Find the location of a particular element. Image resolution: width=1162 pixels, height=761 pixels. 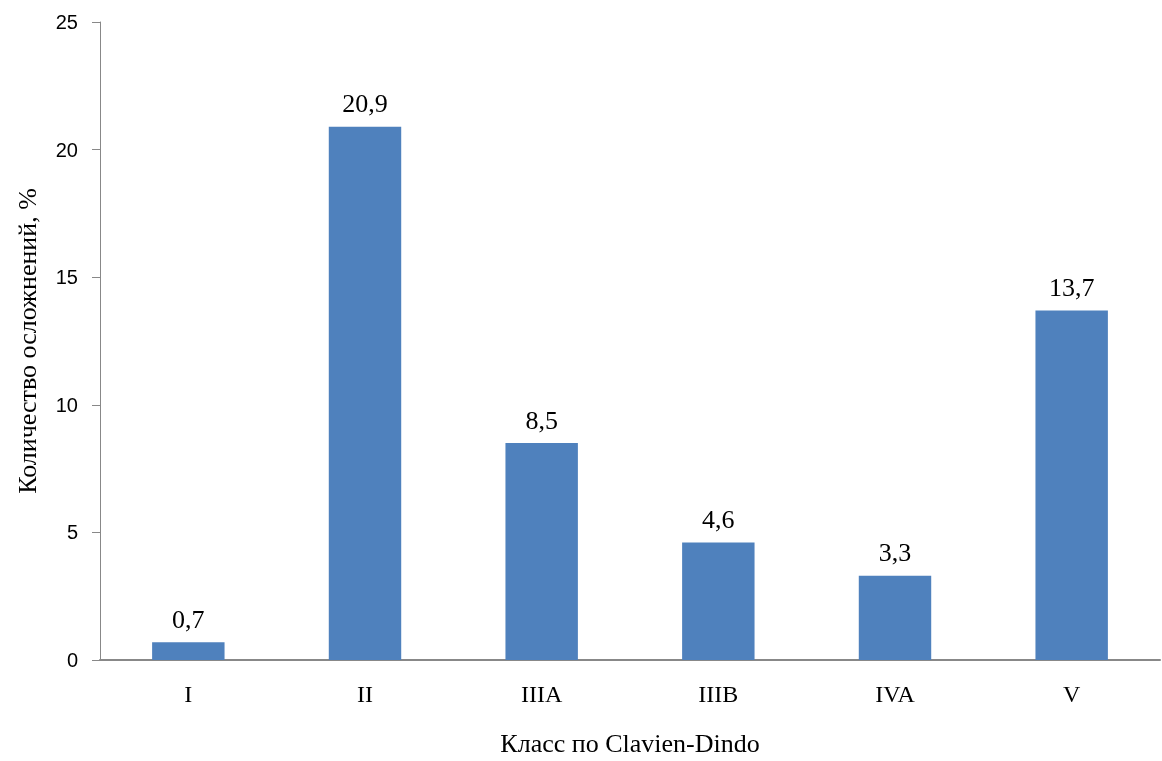

y-tick-label: 10 is located at coordinates (66, 404).